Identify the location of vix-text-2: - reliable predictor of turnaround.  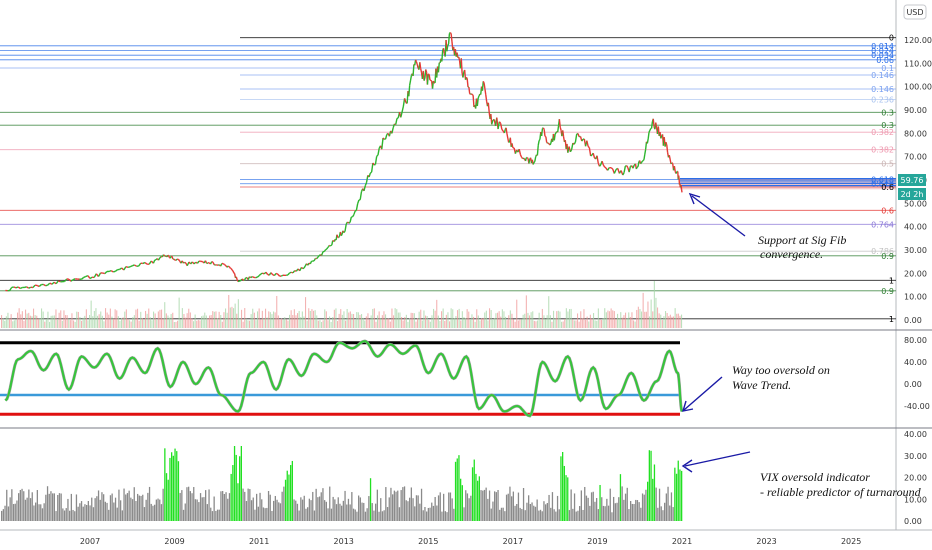
(841, 492).